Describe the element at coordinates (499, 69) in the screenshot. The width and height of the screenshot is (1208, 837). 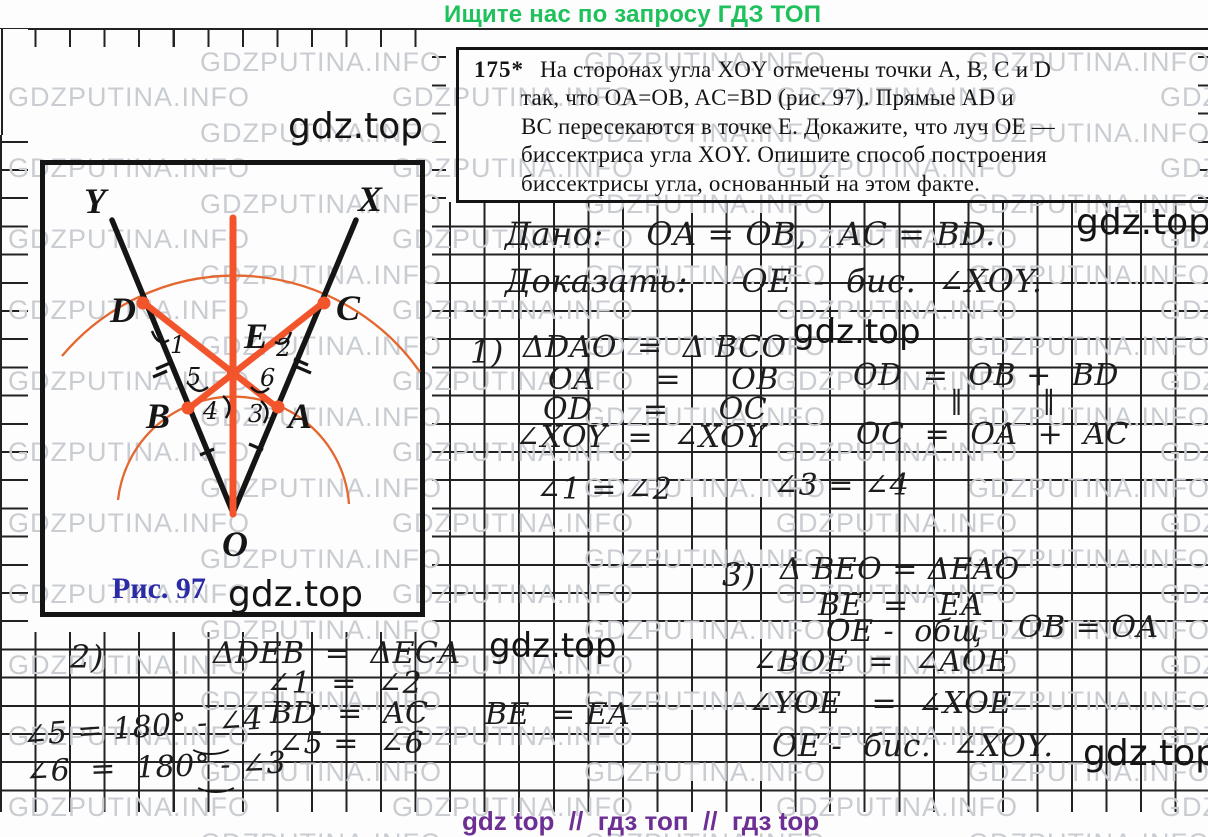
I see `problem-number: 175*` at that location.